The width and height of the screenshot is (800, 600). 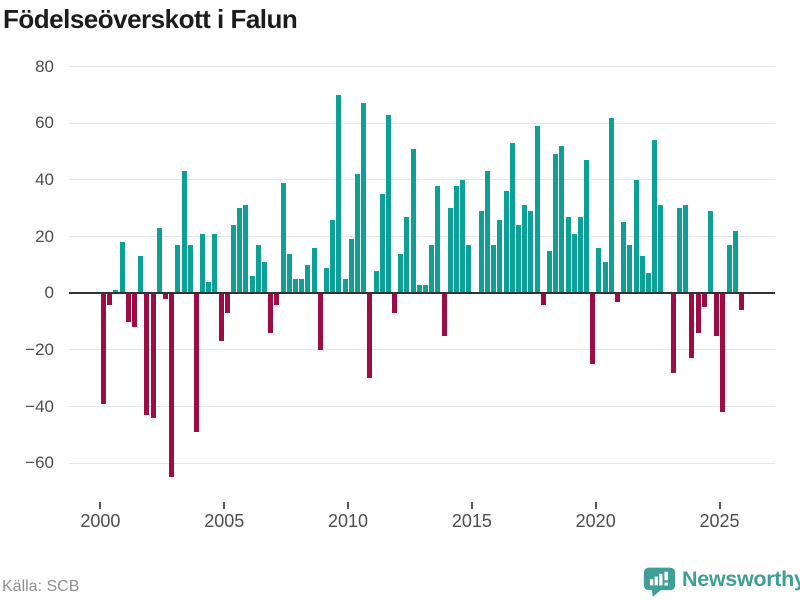 What do you see at coordinates (333, 256) in the screenshot?
I see `bar-2009Q2` at bounding box center [333, 256].